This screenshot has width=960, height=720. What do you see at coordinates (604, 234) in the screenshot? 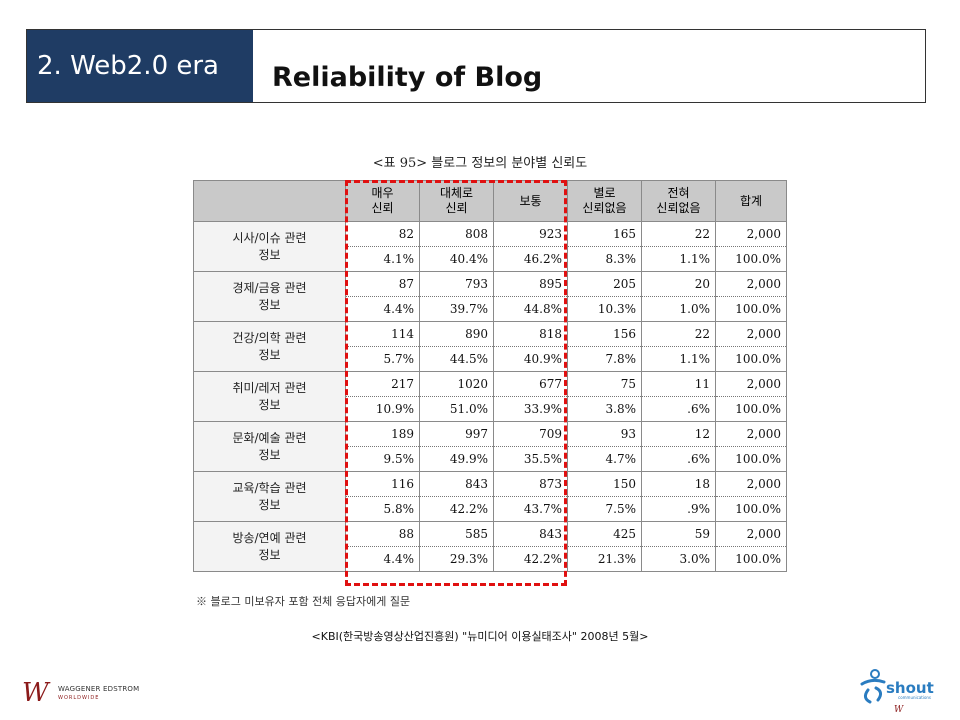
I see `count-cell: 165` at bounding box center [604, 234].